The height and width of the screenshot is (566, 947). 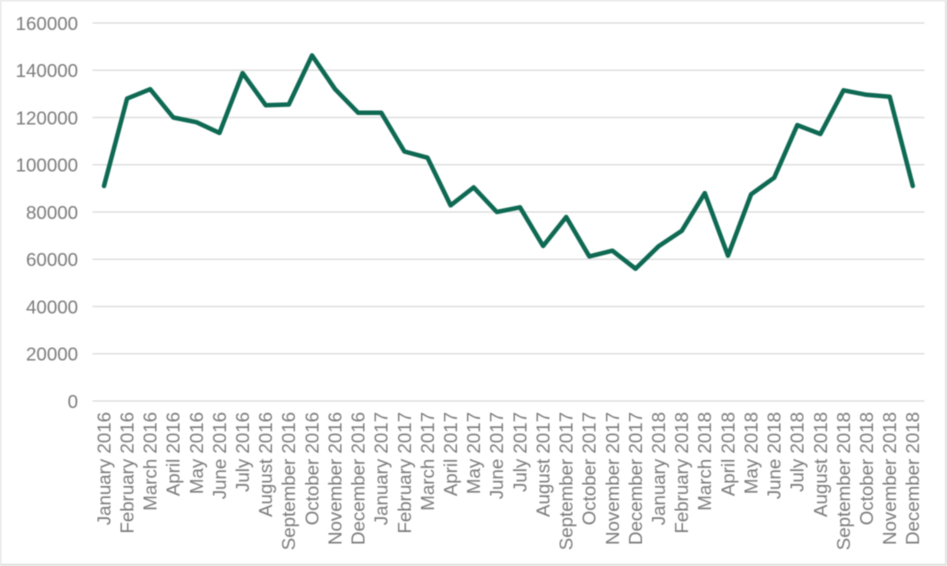 I want to click on svg-text: June 2018, so click(x=774, y=455).